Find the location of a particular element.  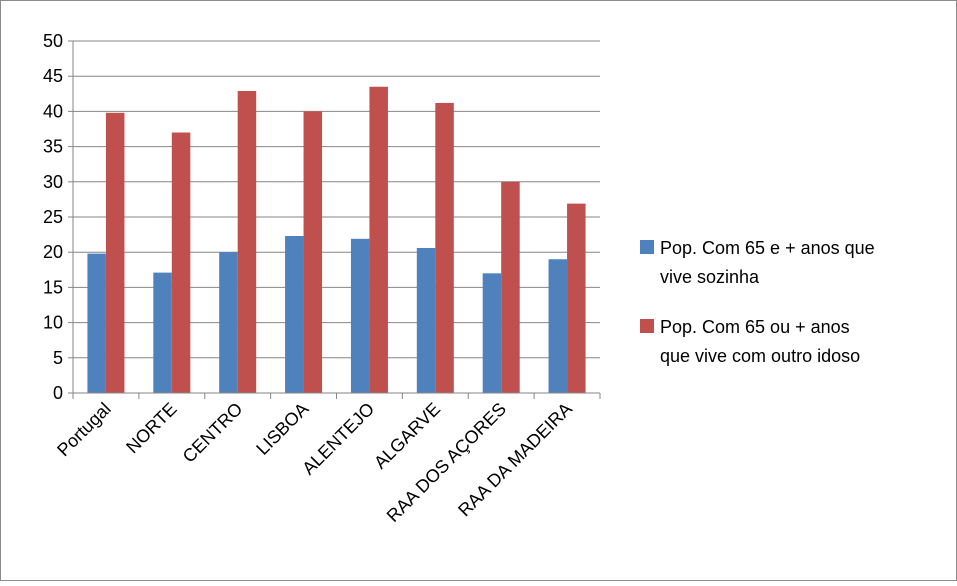

y-tick-label: 45 is located at coordinates (53, 76).